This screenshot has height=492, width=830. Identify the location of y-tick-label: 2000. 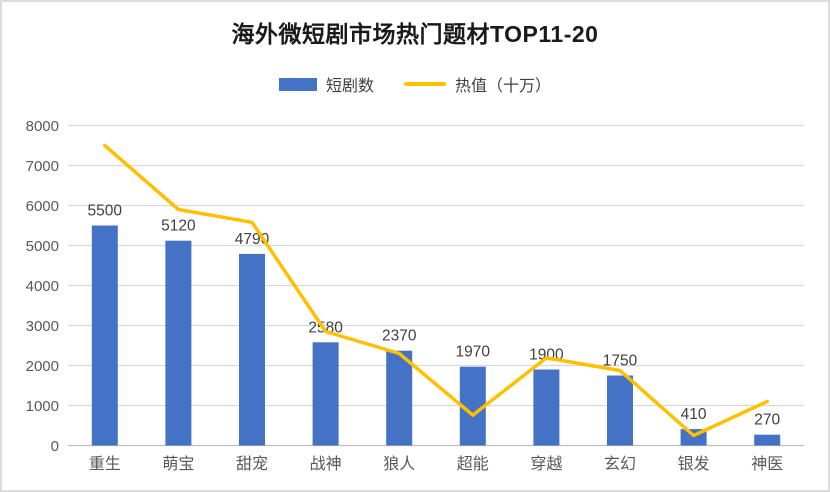
(42, 366).